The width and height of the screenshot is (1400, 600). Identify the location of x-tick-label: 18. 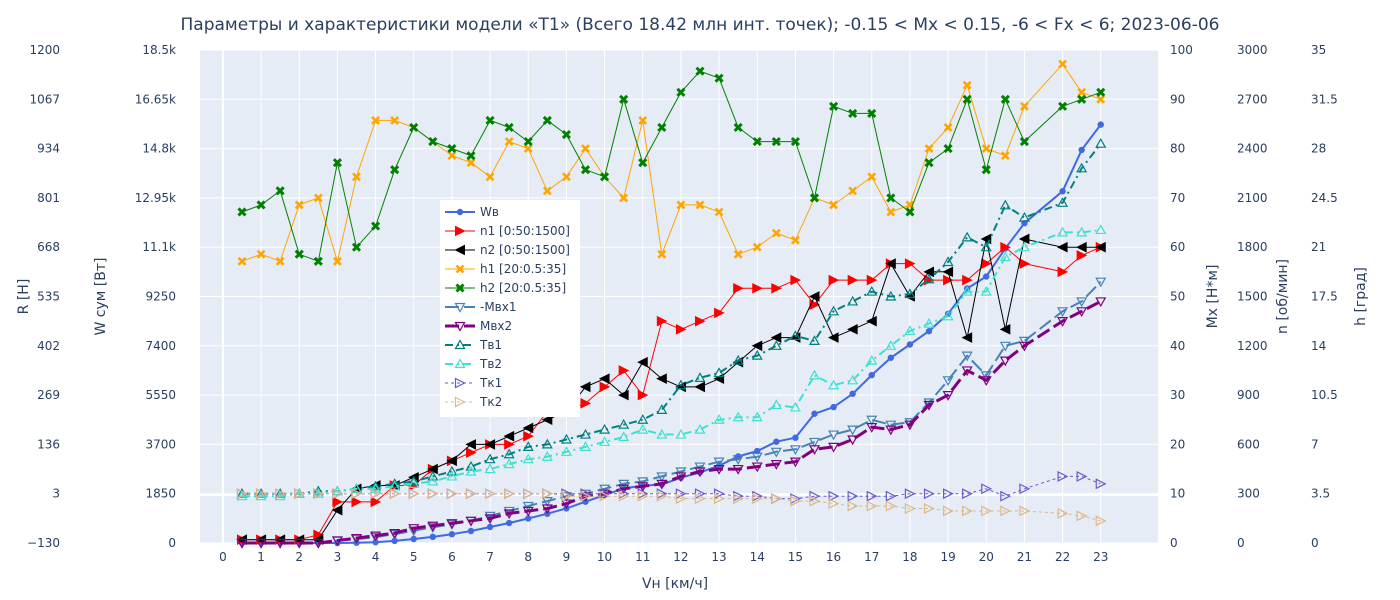
(909, 557).